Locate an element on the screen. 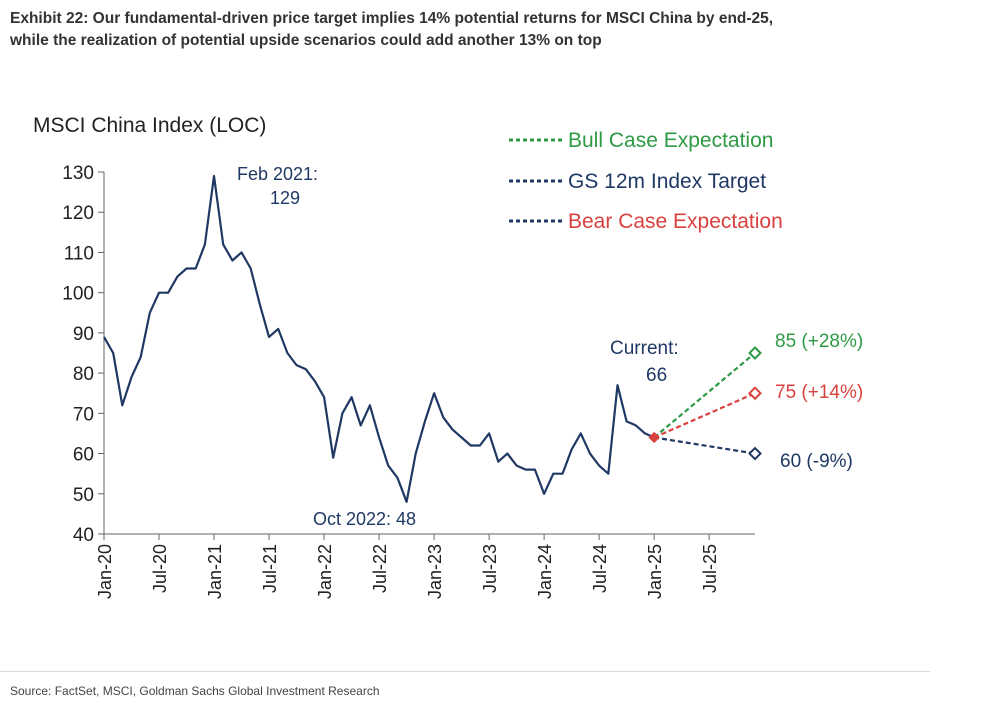 This screenshot has height=710, width=982. bull-end-label: 85 (+28%) is located at coordinates (819, 341).